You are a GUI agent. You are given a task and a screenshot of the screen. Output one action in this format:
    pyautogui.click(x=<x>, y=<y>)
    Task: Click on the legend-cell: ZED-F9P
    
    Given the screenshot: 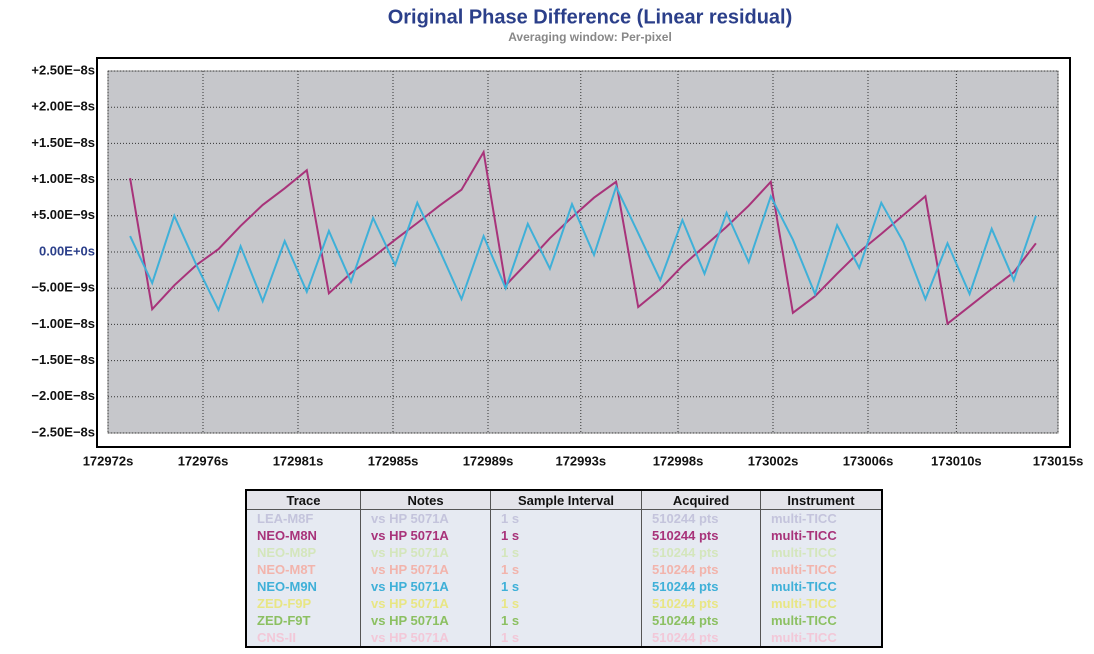 What is the action you would take?
    pyautogui.click(x=303, y=603)
    